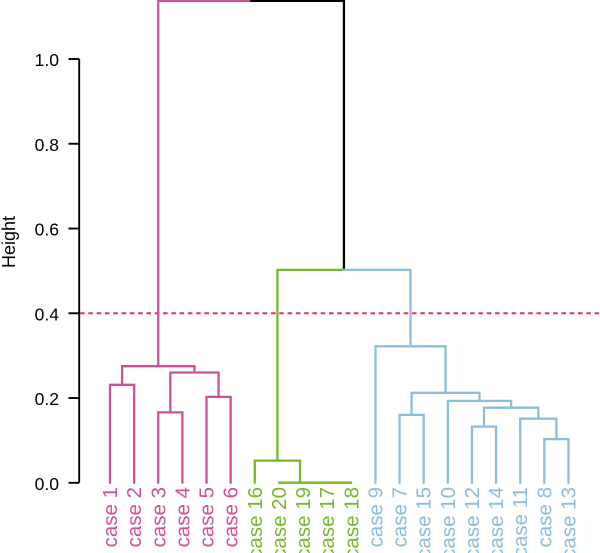 The height and width of the screenshot is (553, 600). Describe the element at coordinates (472, 520) in the screenshot. I see `svg-text: case 12` at that location.